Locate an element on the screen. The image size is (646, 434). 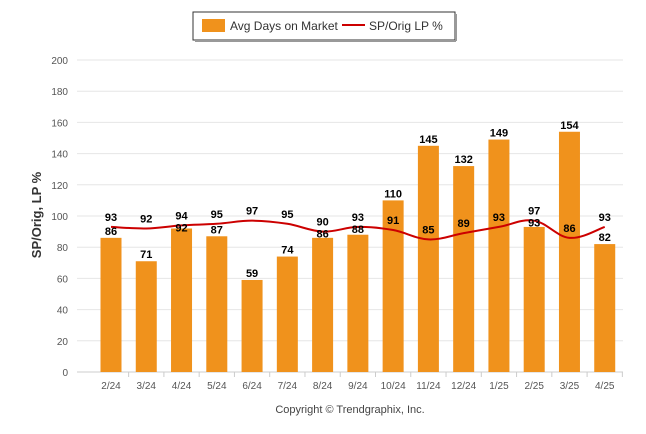
y-axis-ticks: 0 20 40 60 80 100 120 140 160 180 200 is located at coordinates (59, 217).